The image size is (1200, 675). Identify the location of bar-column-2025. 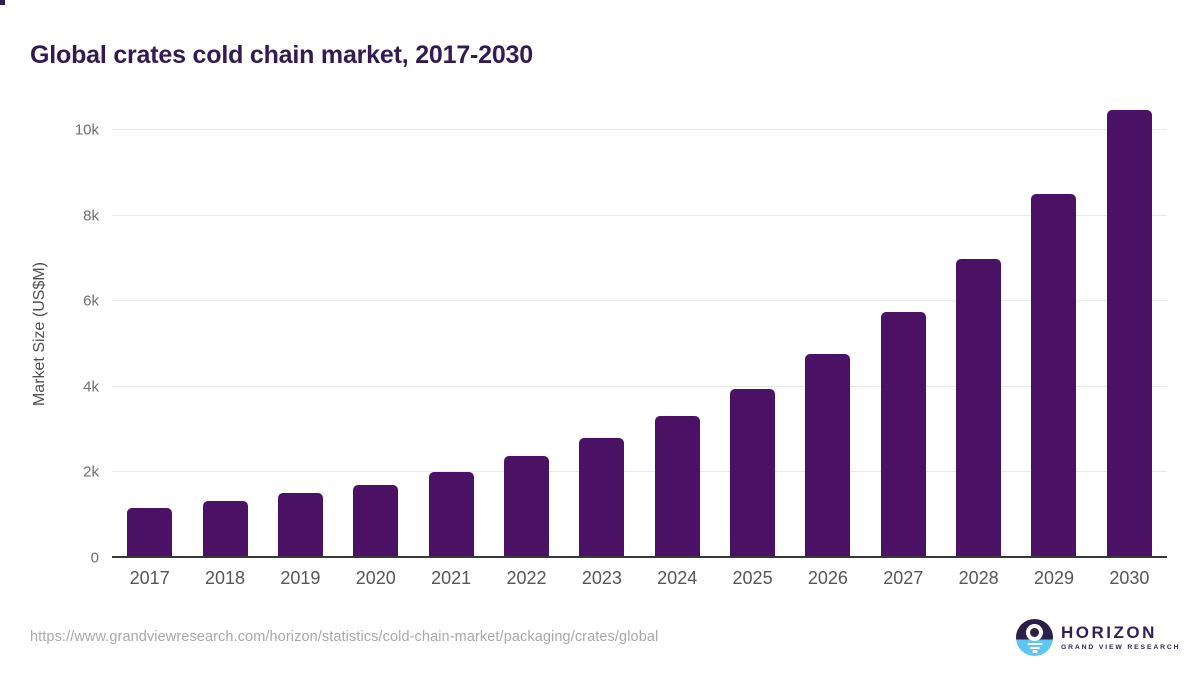
(752, 333).